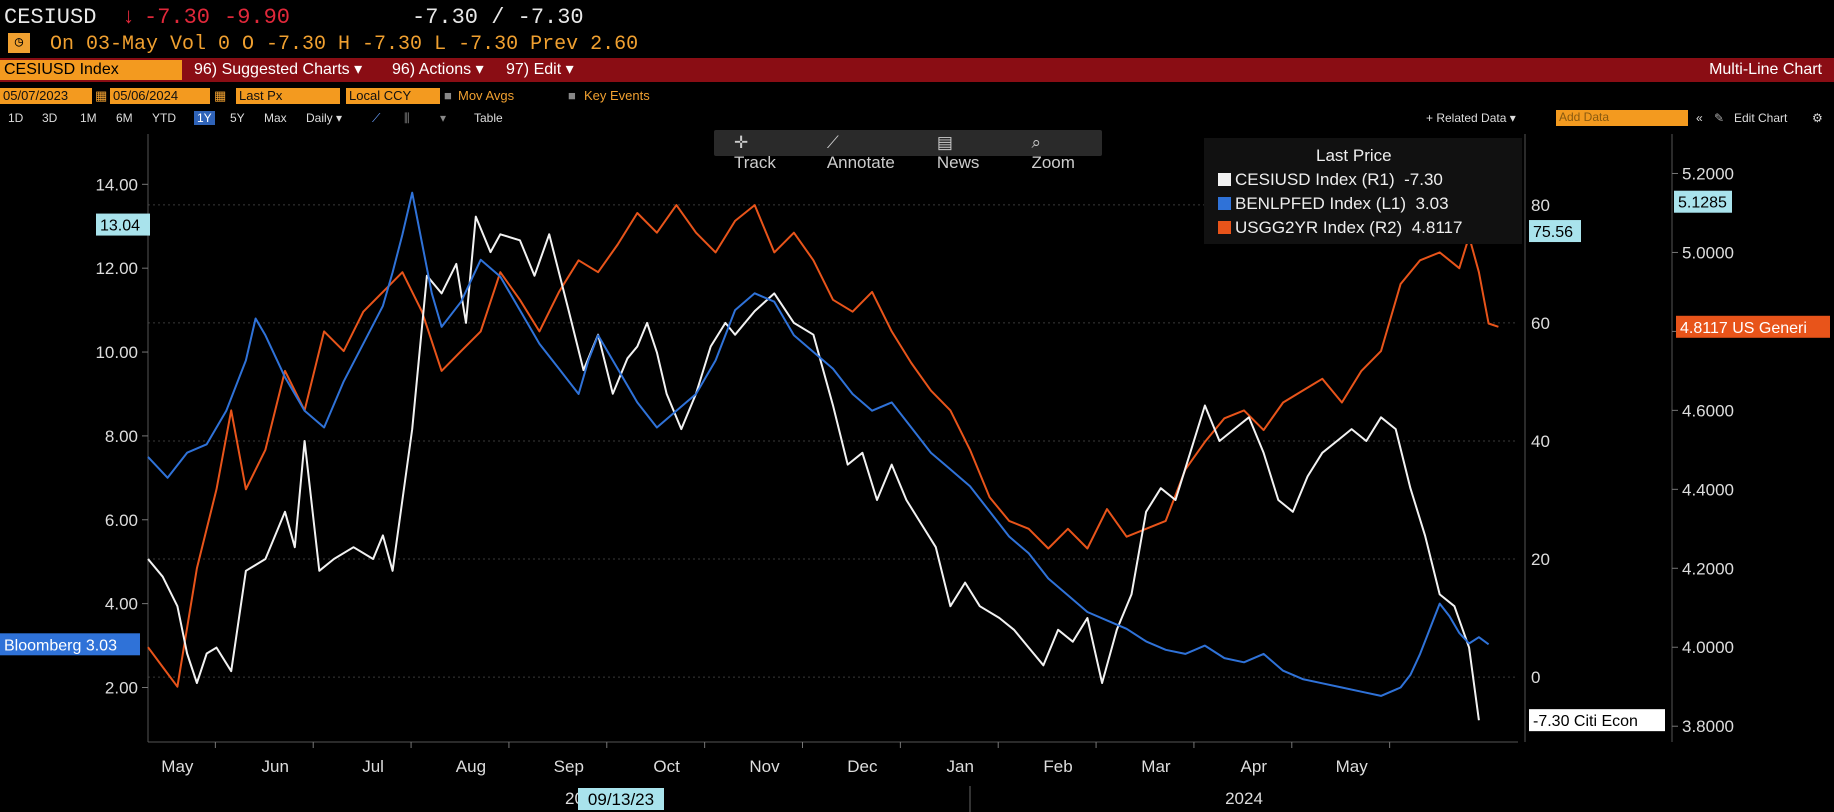 This screenshot has height=812, width=1834. I want to click on period-6m: 6M, so click(124, 118).